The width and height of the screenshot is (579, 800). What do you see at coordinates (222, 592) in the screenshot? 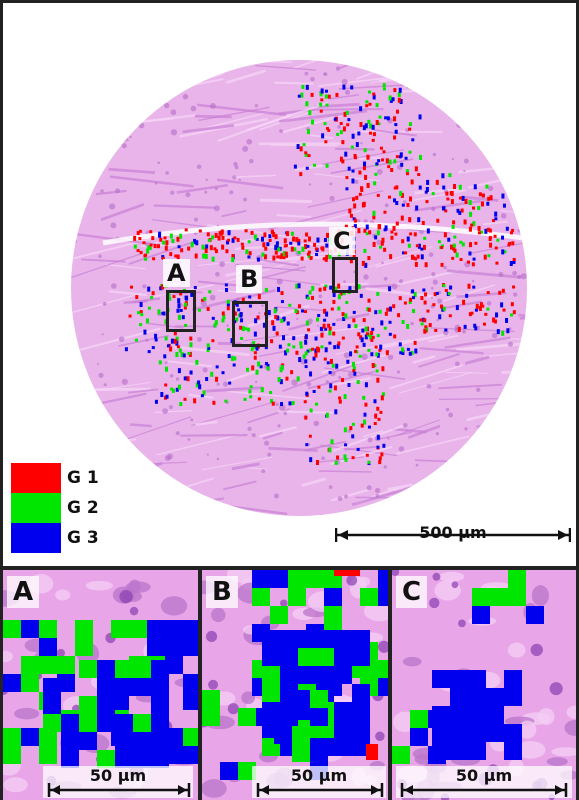
I see `zoom-panel-label-b: B` at bounding box center [222, 592].